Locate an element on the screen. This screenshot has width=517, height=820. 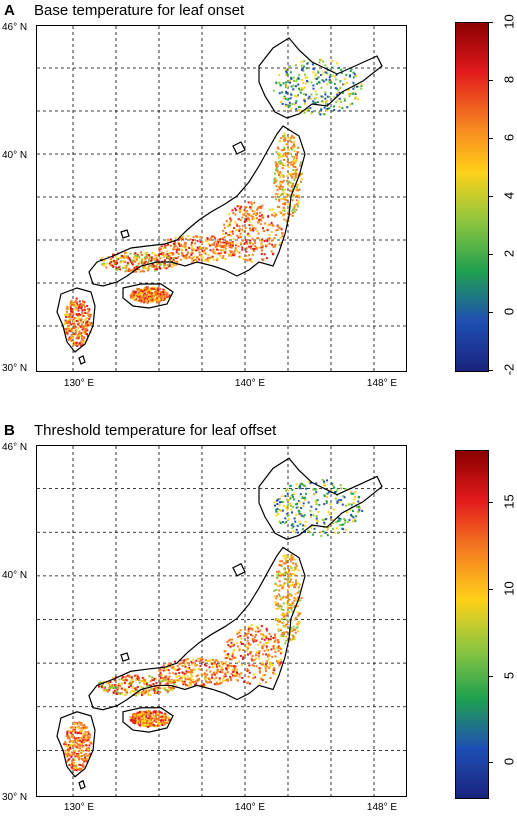
panel-title: Base temperature for leaf onset is located at coordinates (139, 10).